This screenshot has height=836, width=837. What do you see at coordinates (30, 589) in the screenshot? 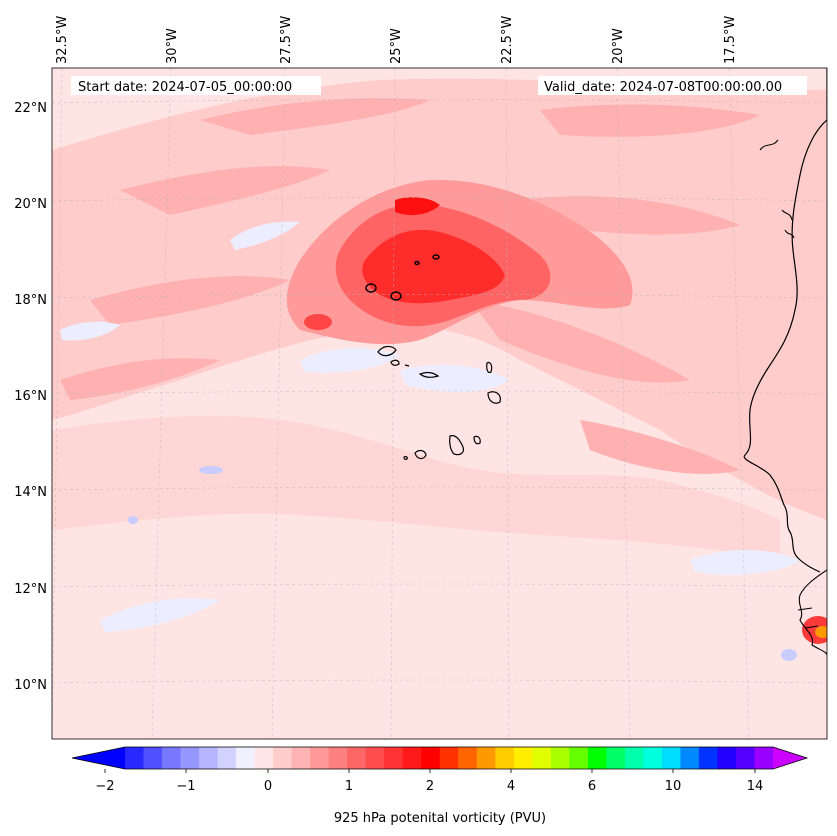
I see `lat-label: 12°N` at bounding box center [30, 589].